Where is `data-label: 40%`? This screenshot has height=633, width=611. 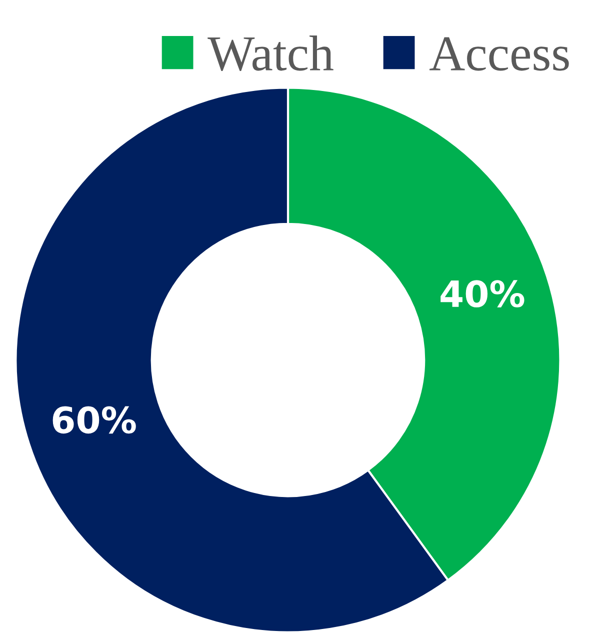
data-label: 40% is located at coordinates (482, 294).